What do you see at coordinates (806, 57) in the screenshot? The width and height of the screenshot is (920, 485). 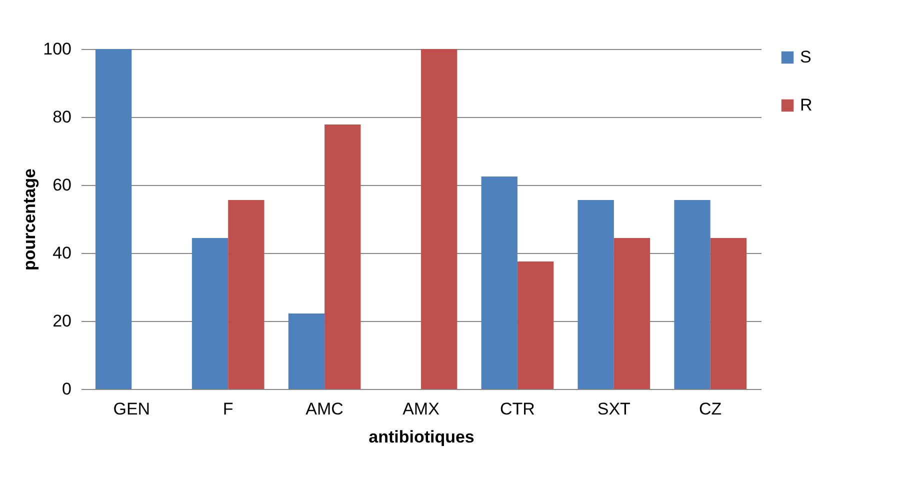 I see `legend-label: S` at bounding box center [806, 57].